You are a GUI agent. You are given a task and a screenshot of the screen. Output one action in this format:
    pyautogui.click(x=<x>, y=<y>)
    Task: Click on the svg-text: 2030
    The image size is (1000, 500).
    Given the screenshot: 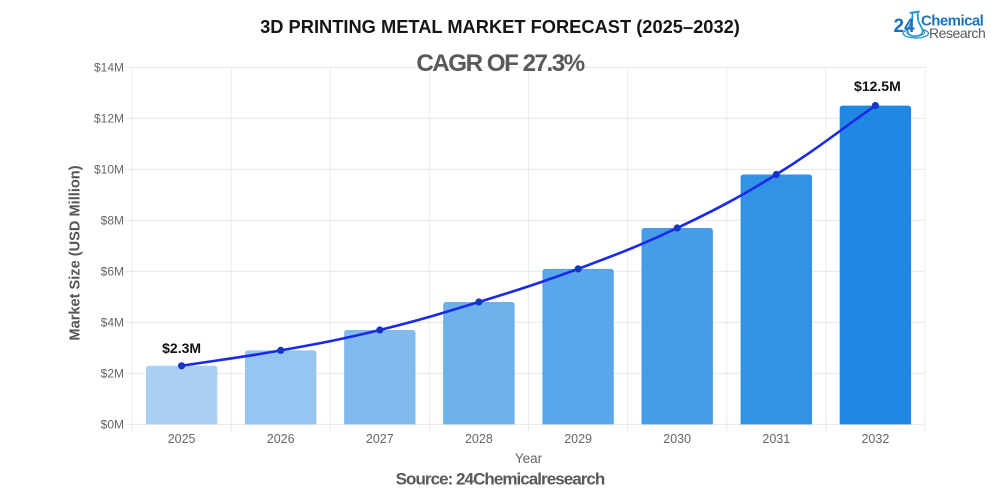 What is the action you would take?
    pyautogui.click(x=677, y=439)
    